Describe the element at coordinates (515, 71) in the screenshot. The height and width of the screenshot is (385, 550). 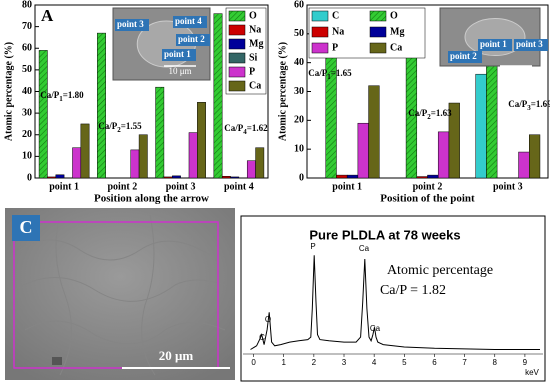
I see `inset-scale-label: 10 μm` at that location.